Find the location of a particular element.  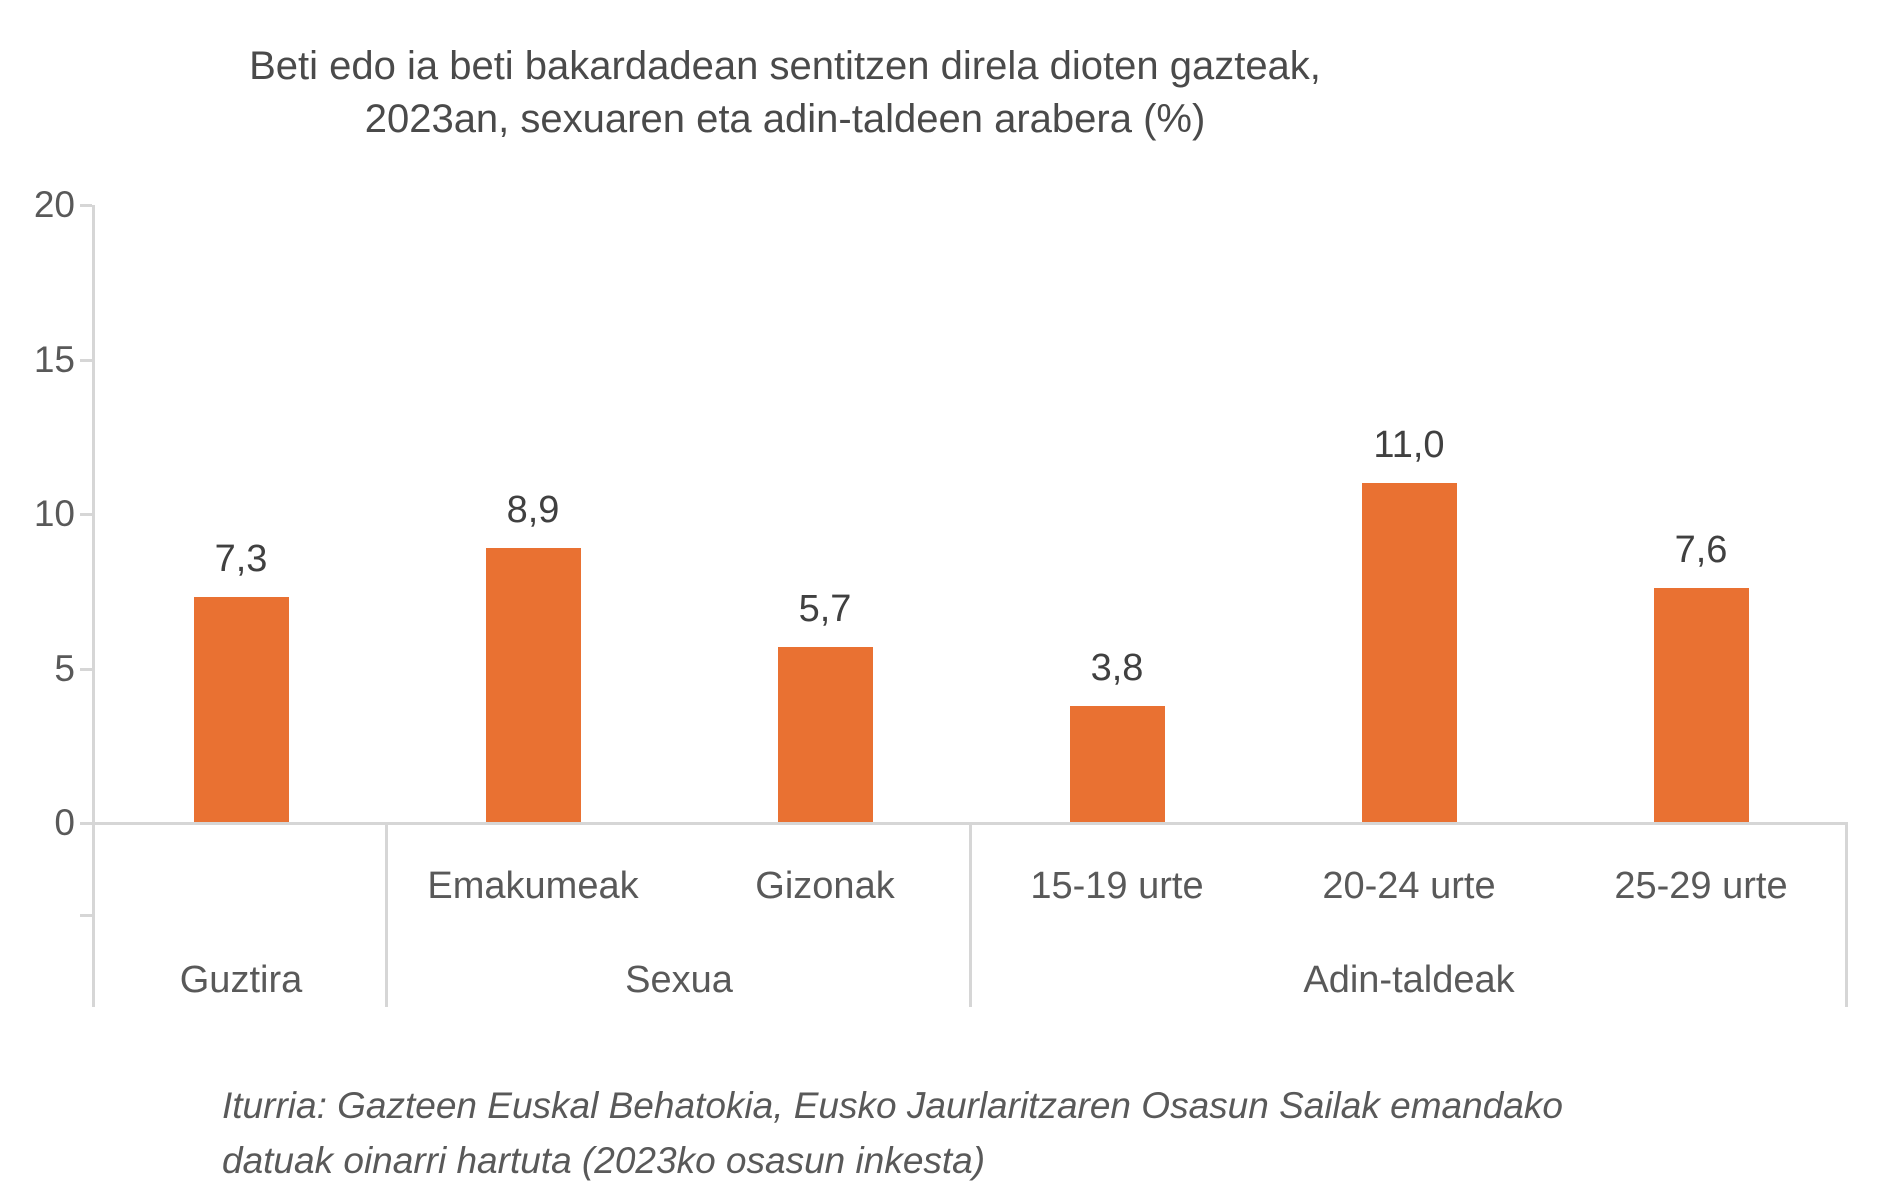

y-tick-label: 0 is located at coordinates (64, 822).